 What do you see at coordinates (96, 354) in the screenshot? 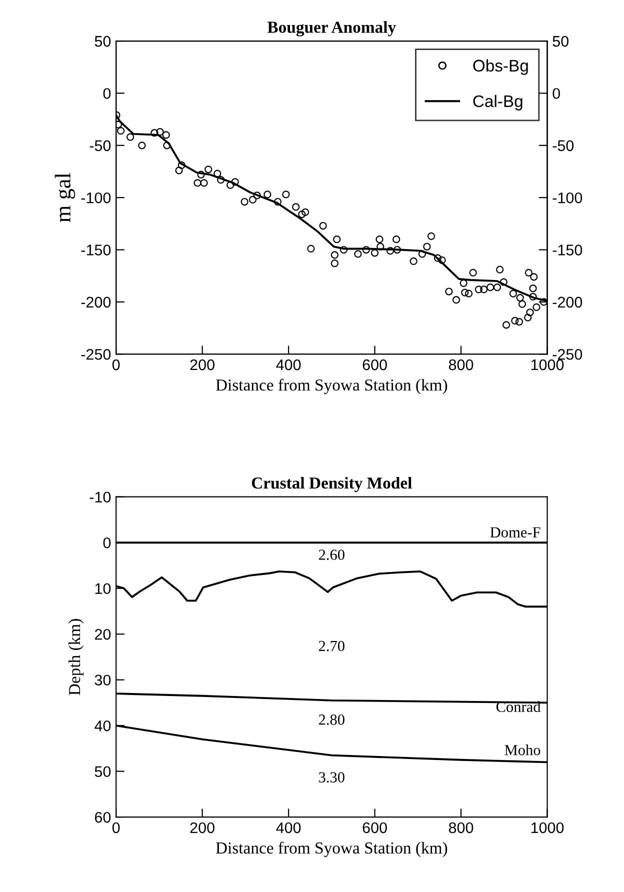
I see `y-tick-label: -250` at bounding box center [96, 354].